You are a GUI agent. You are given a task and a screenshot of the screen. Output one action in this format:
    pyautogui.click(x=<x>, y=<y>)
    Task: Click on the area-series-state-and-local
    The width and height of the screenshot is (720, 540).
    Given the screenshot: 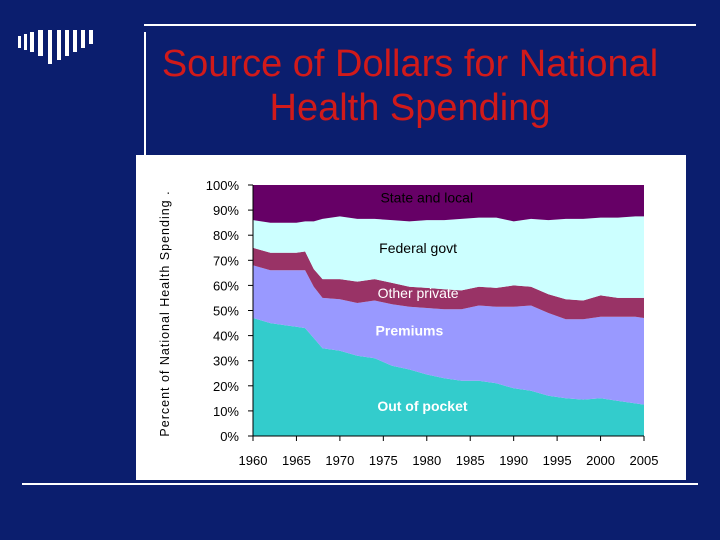 What is the action you would take?
    pyautogui.click(x=448, y=204)
    